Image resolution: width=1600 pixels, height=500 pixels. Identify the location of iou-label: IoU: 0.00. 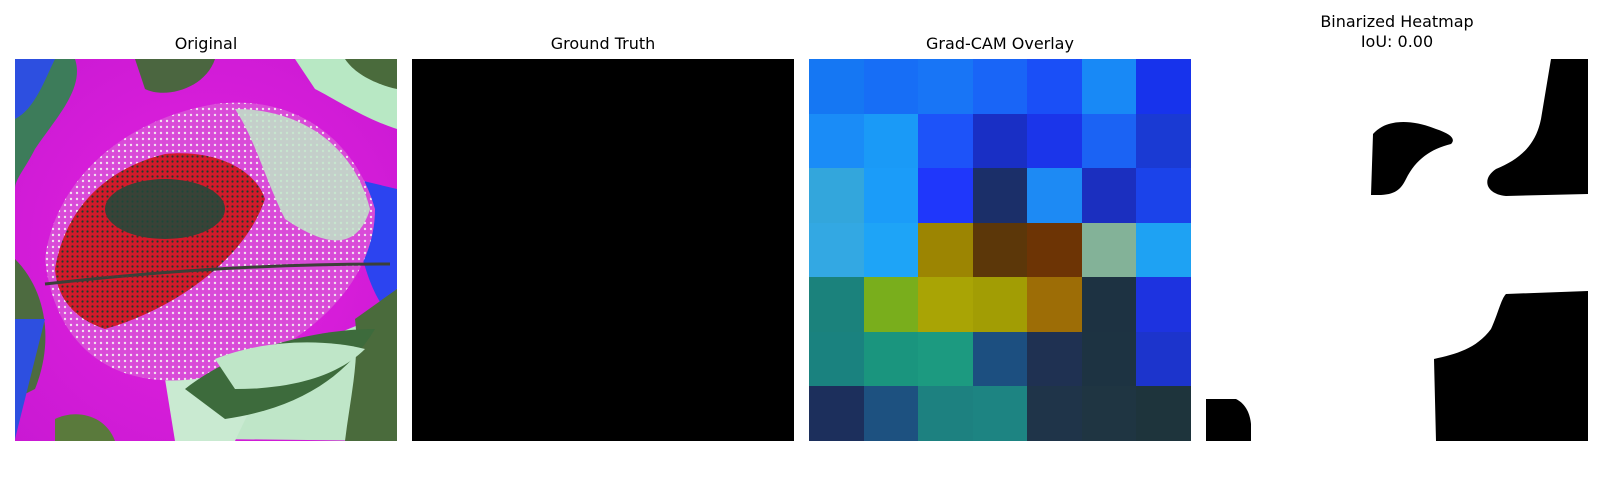
(1397, 41).